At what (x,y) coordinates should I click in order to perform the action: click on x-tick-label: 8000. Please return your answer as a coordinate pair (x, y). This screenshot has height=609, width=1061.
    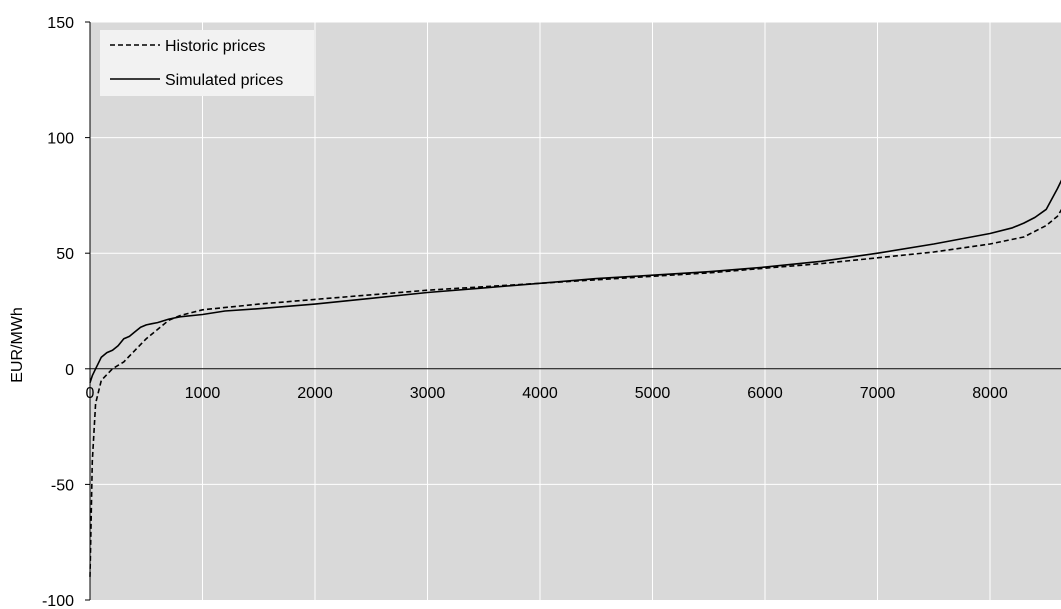
    Looking at the image, I should click on (990, 393).